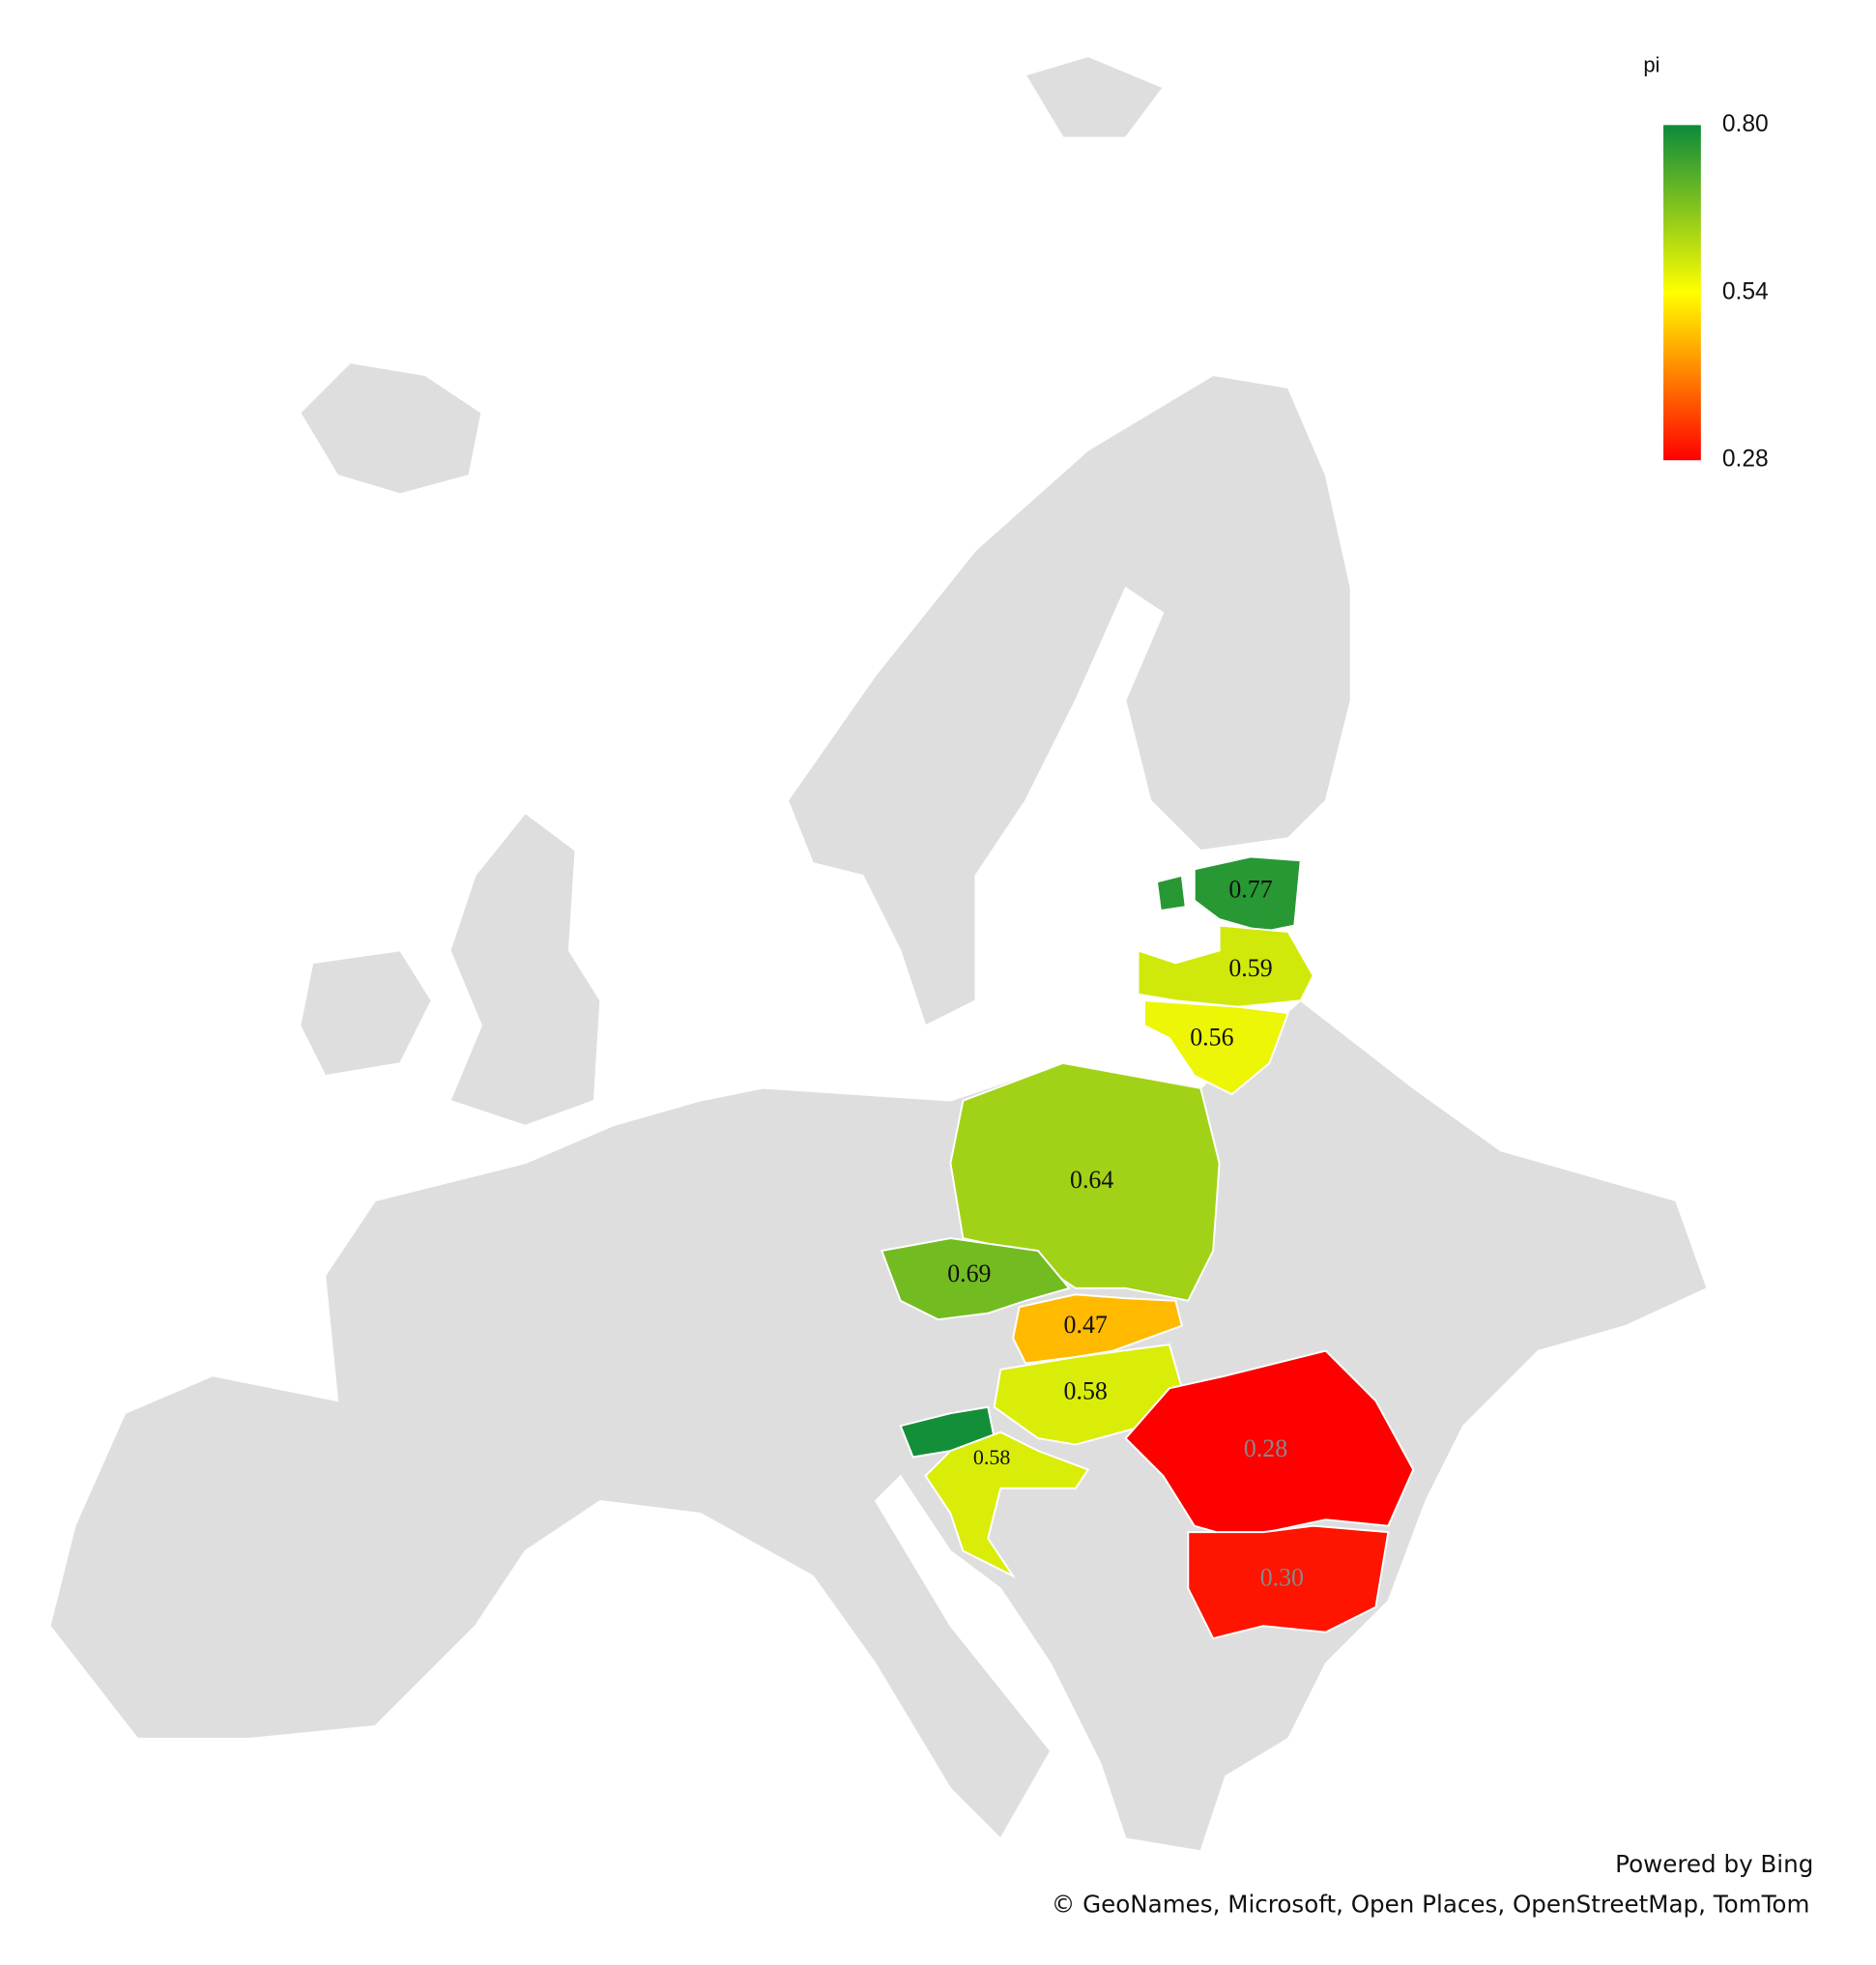  I want to click on data-label: 0.30, so click(1282, 1577).